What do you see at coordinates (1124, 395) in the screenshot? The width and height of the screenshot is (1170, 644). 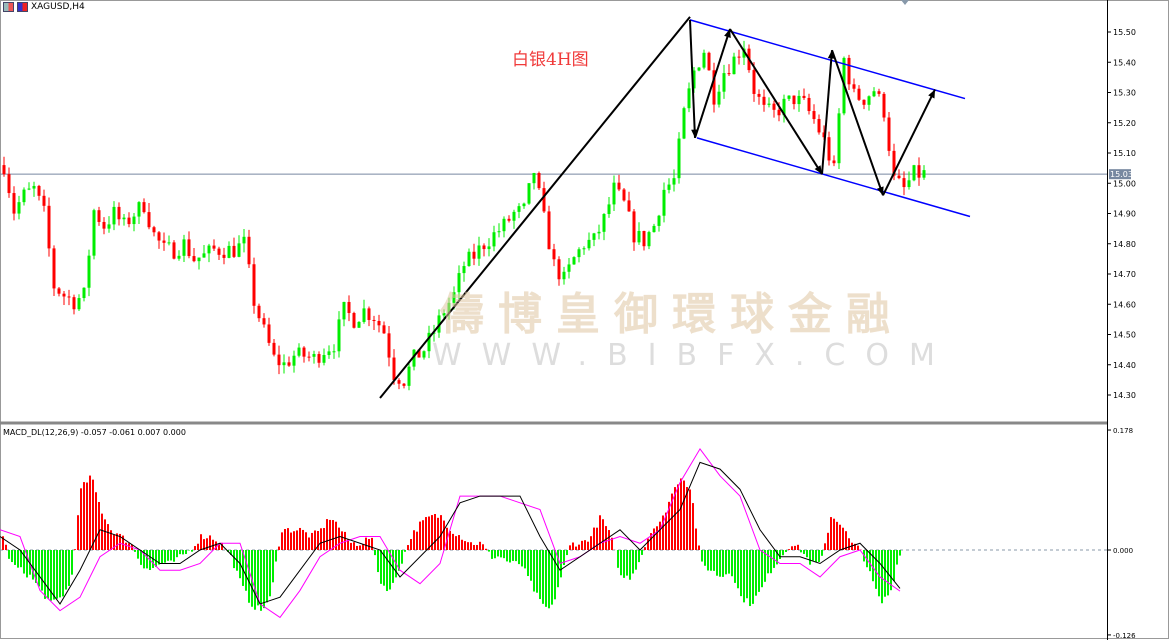 I see `price-tick-label: 14.30` at bounding box center [1124, 395].